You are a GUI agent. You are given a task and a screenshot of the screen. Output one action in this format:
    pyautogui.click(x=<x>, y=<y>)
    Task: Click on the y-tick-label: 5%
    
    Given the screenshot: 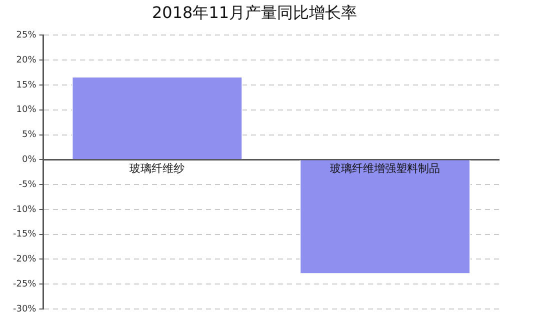 What is the action you would take?
    pyautogui.click(x=29, y=135)
    